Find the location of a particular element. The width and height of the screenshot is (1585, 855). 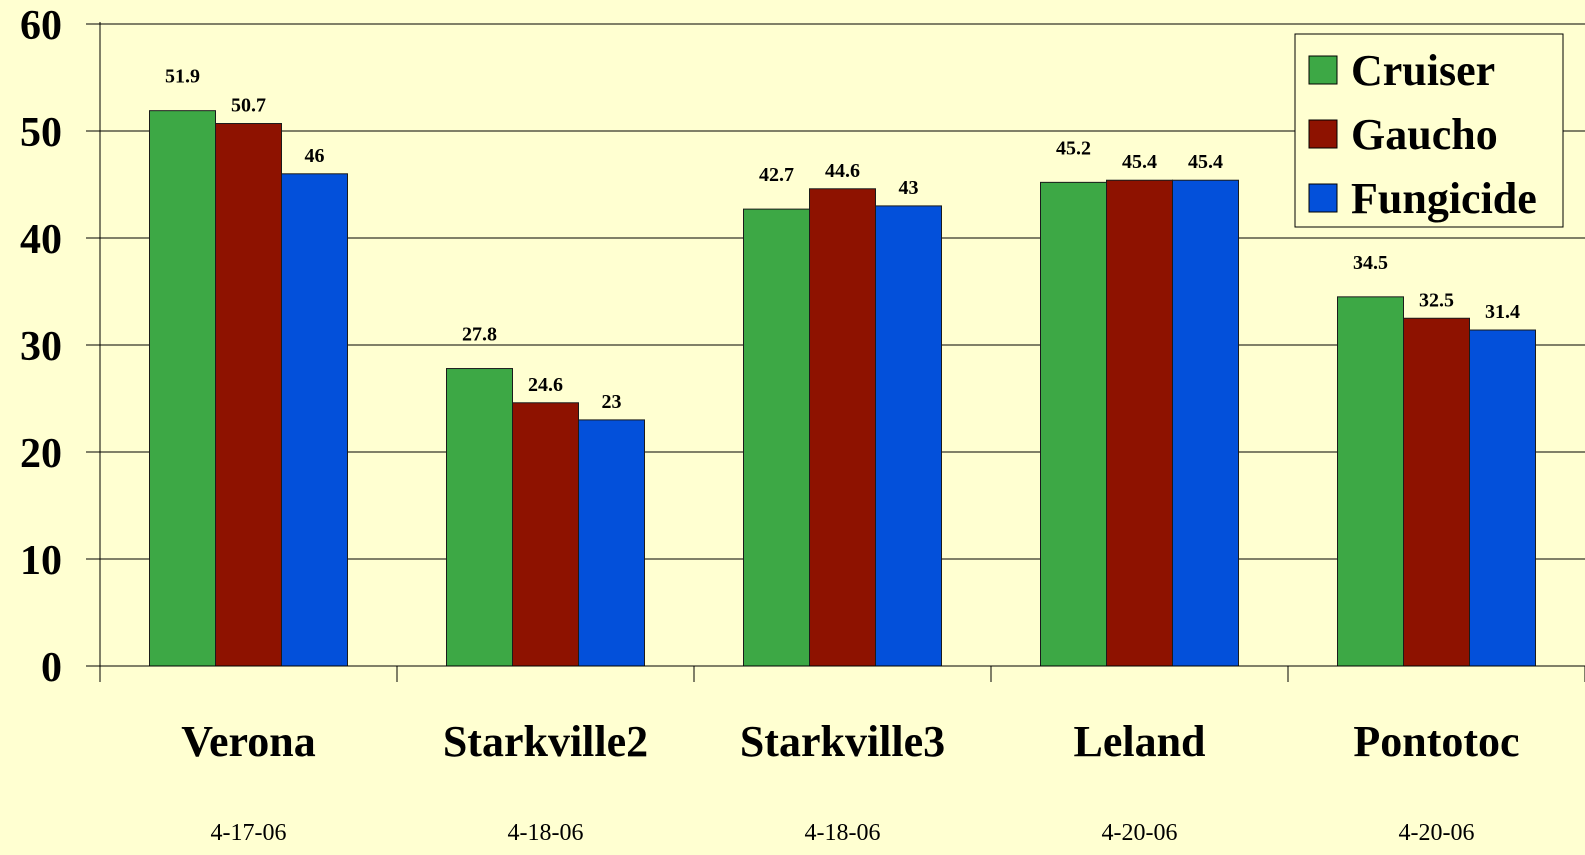

data-label: 31.4 is located at coordinates (1502, 312).